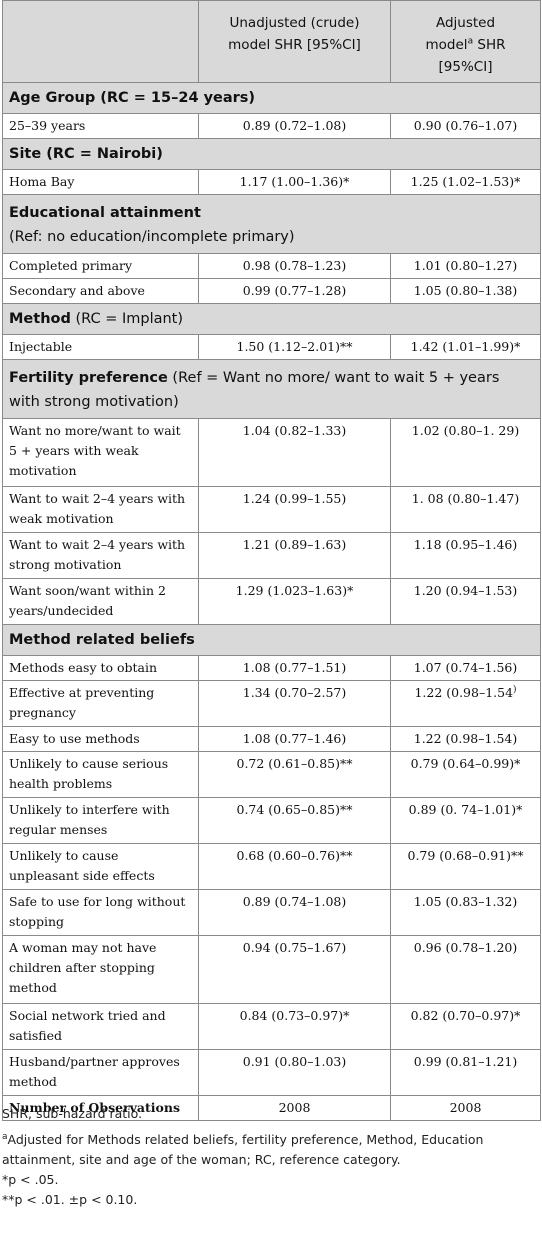 This screenshot has width=542, height=1234. Describe the element at coordinates (465, 820) in the screenshot. I see `adjusted-value: 0.89 (0. 74–1.01)*` at that location.